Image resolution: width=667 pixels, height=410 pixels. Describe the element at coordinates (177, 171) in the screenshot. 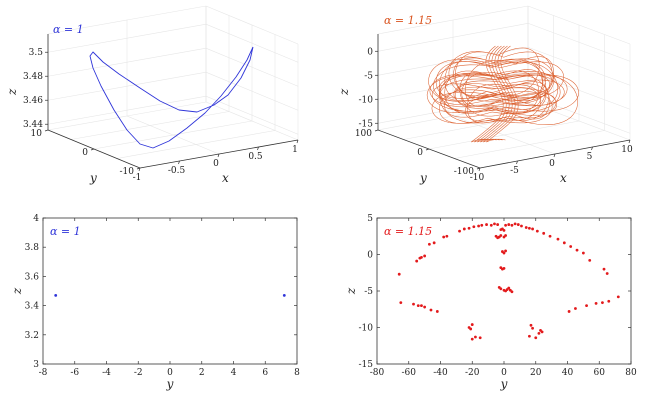

I see `x-tick-label: -0.5` at that location.